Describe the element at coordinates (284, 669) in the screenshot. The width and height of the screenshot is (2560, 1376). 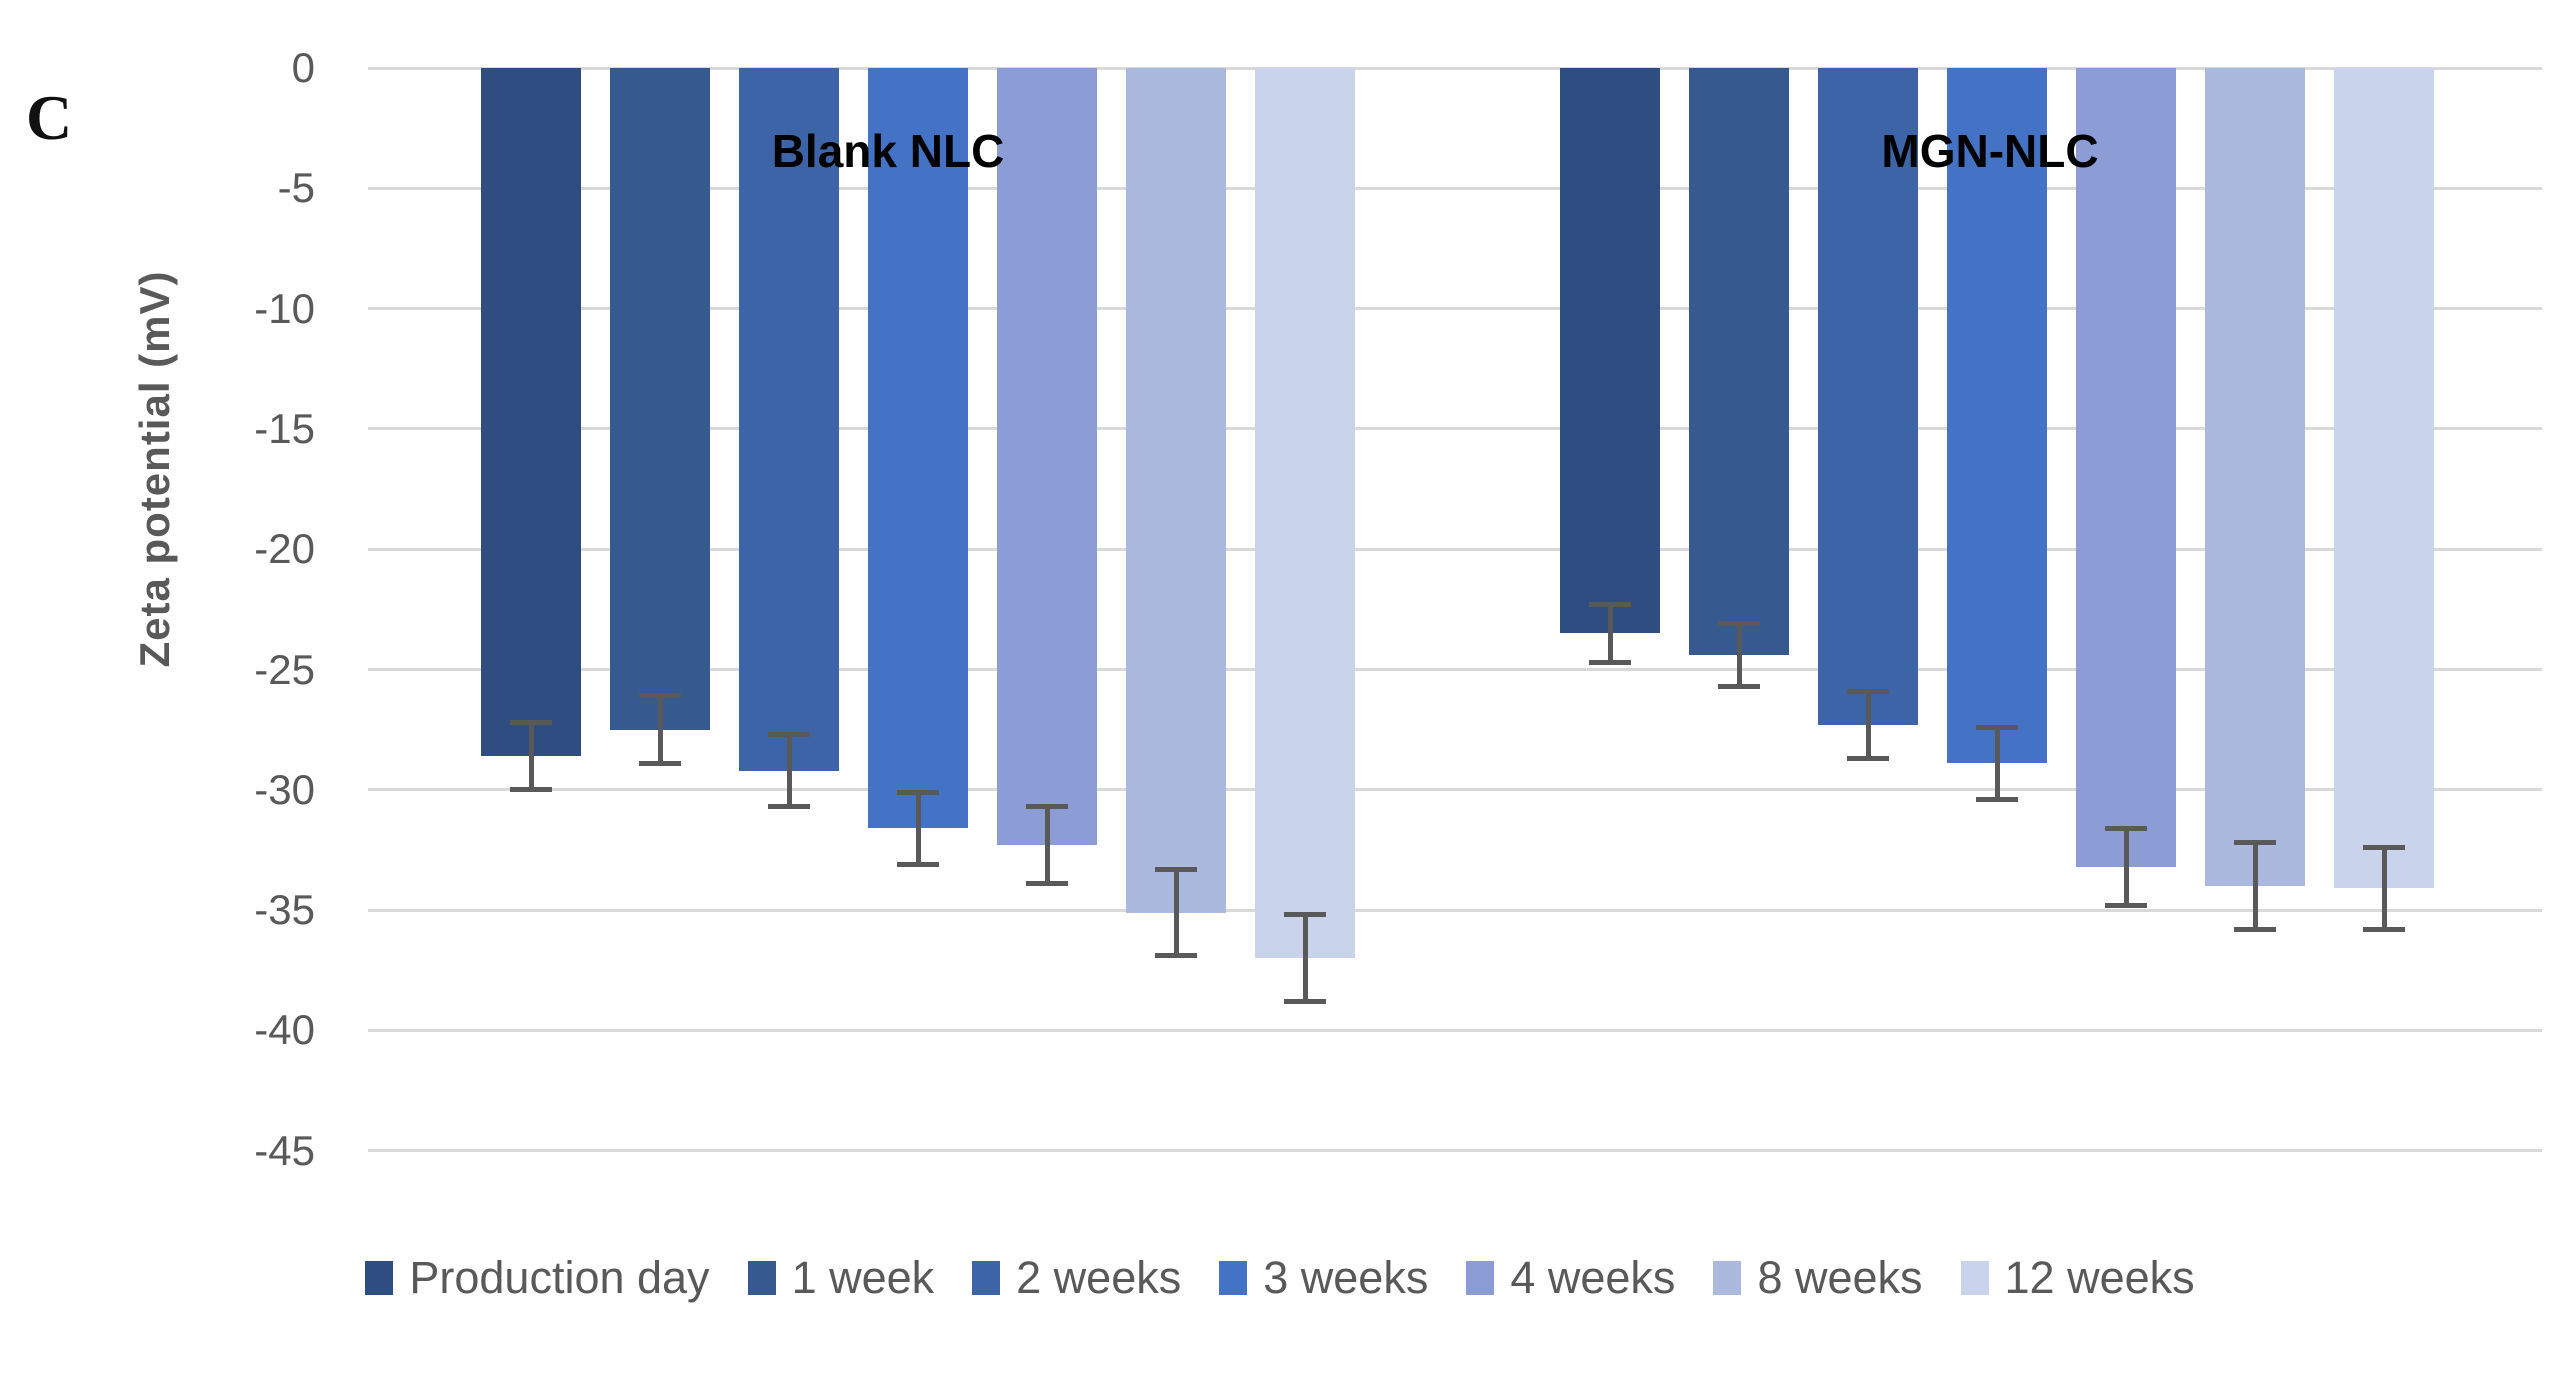
I see `y-tick-label: -25` at that location.